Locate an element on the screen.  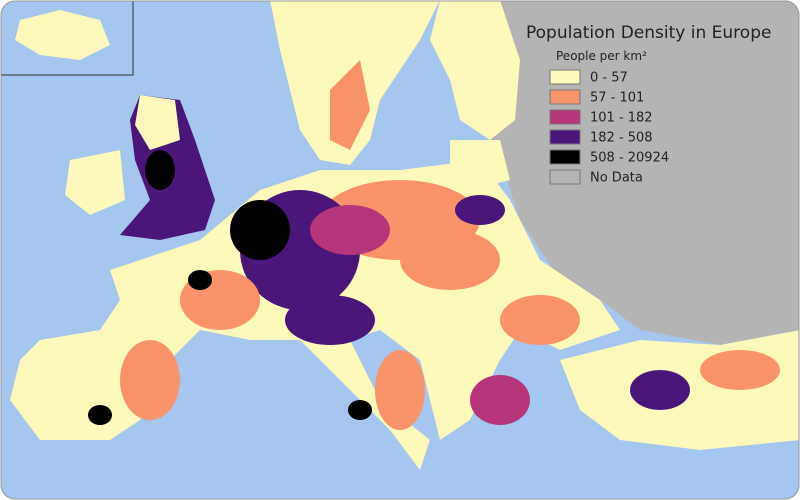
map-title: Population Density in Europe is located at coordinates (648, 33).